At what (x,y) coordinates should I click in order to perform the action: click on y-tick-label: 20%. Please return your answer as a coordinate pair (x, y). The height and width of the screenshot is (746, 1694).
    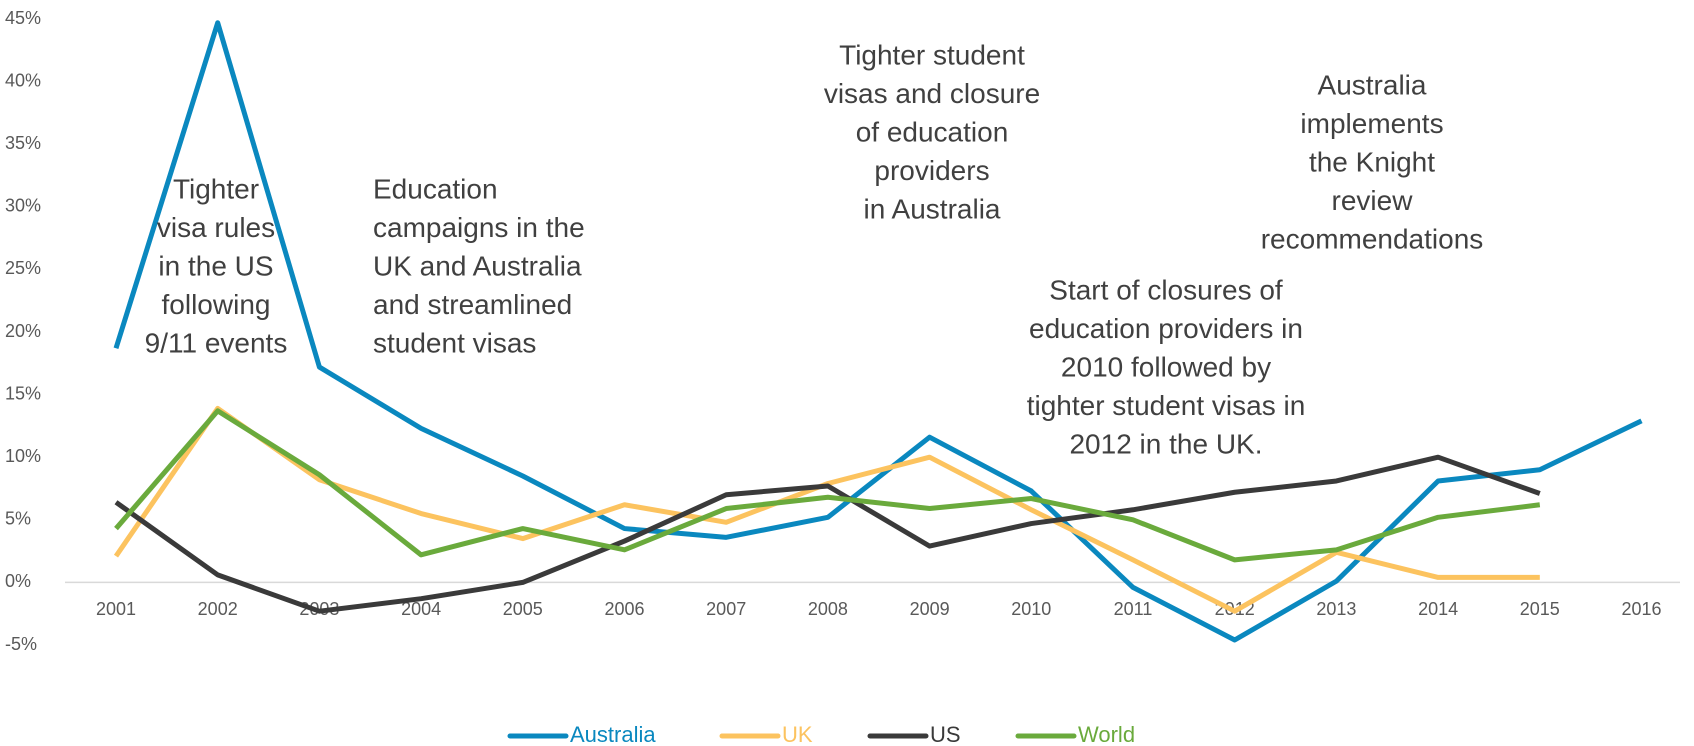
    Looking at the image, I should click on (23, 331).